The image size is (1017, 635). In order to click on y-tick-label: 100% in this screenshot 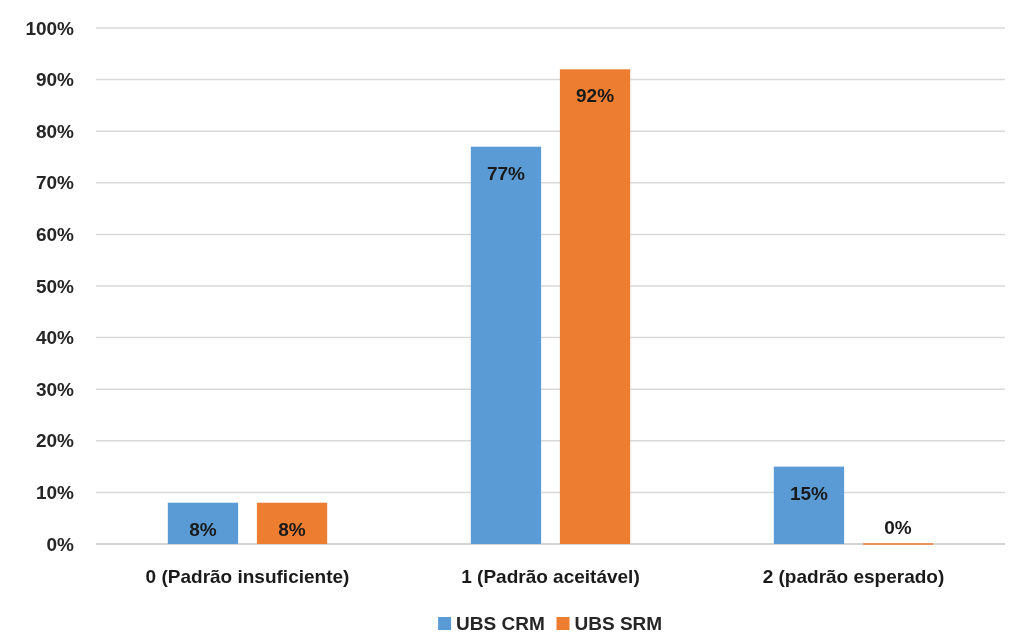, I will do `click(50, 28)`.